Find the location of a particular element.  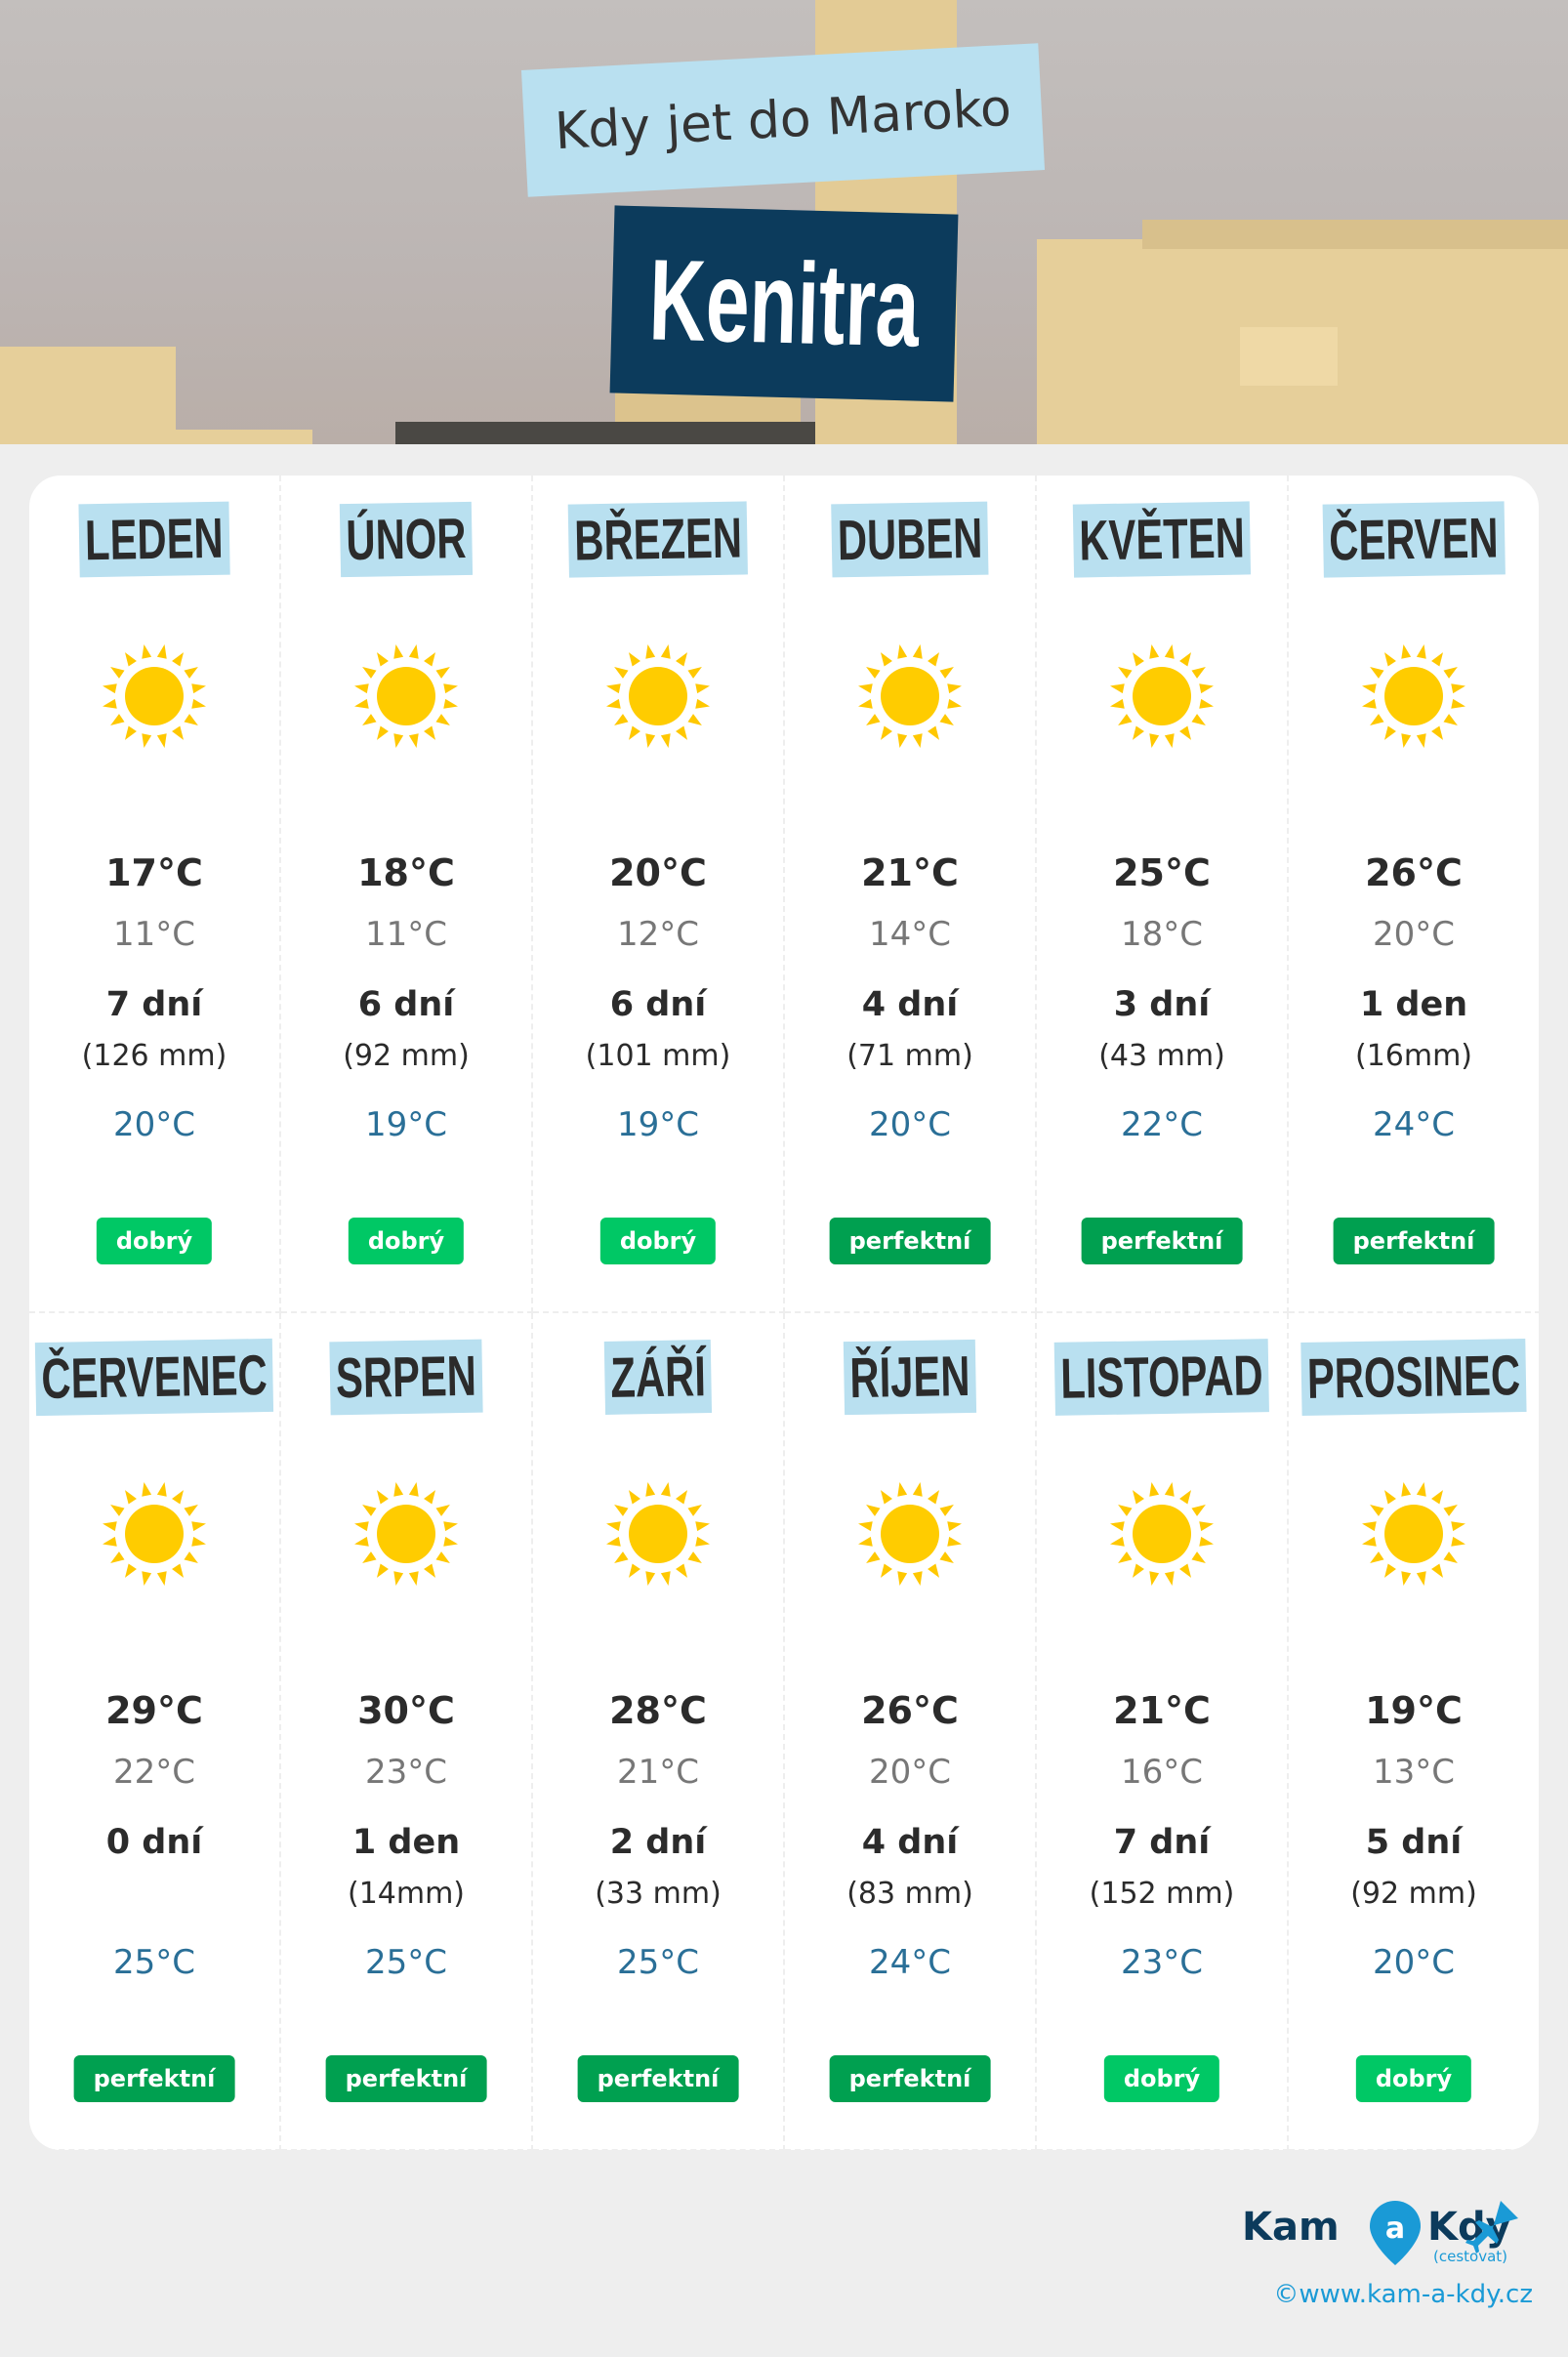

website-link: ©www.kam-a-kdy.cz is located at coordinates (1403, 2294).